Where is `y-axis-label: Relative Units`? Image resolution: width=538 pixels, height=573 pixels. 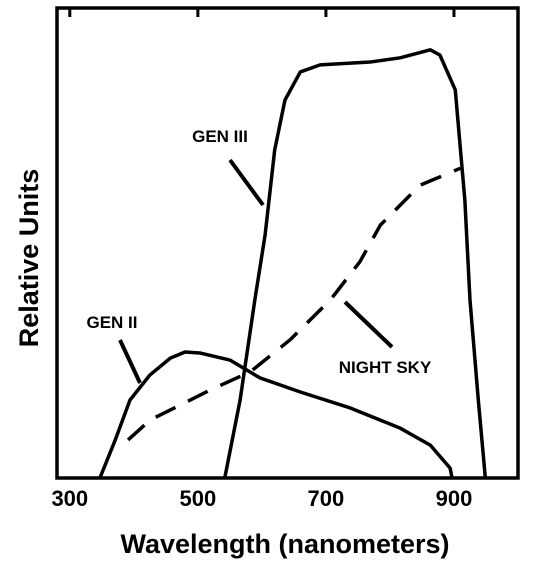 y-axis-label: Relative Units is located at coordinates (29, 258).